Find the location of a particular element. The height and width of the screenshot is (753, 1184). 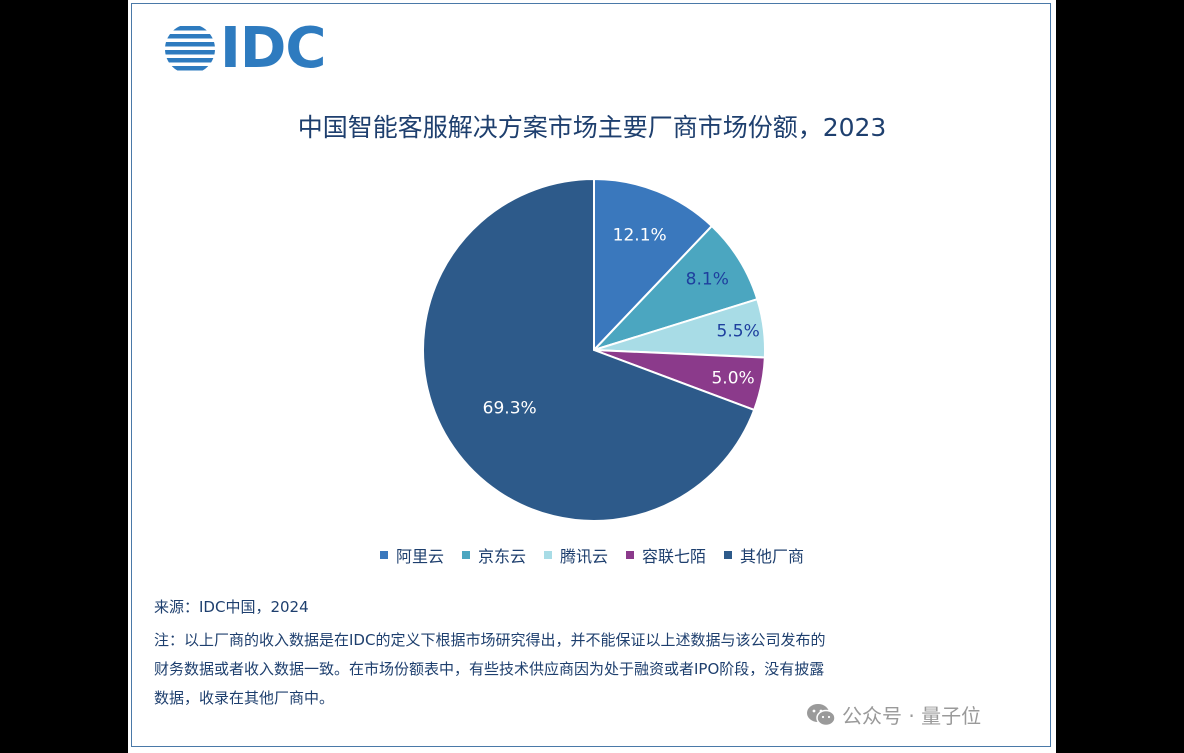

watermark-text: 公众号 · 量子位 is located at coordinates (912, 716).